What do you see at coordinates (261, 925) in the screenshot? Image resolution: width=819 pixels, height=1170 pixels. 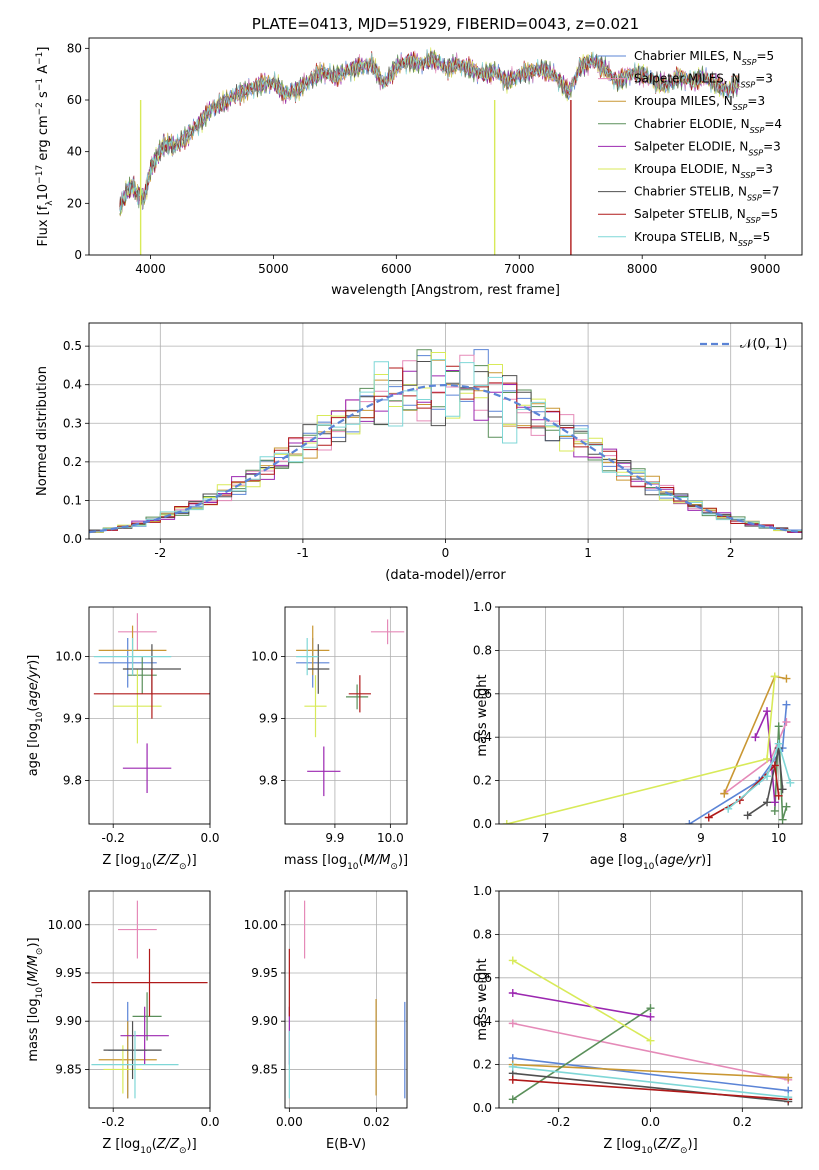 I see `y-tick-label: 10.00` at bounding box center [261, 925].